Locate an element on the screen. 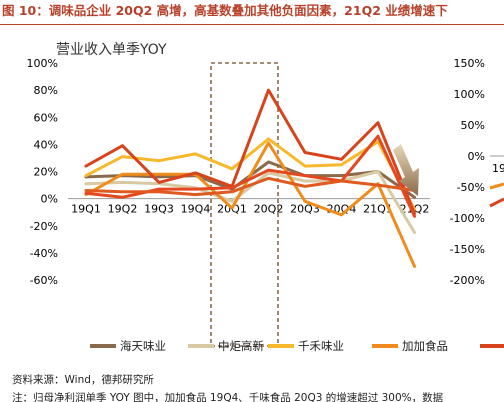  right-y-tick-label: -100% is located at coordinates (467, 218).